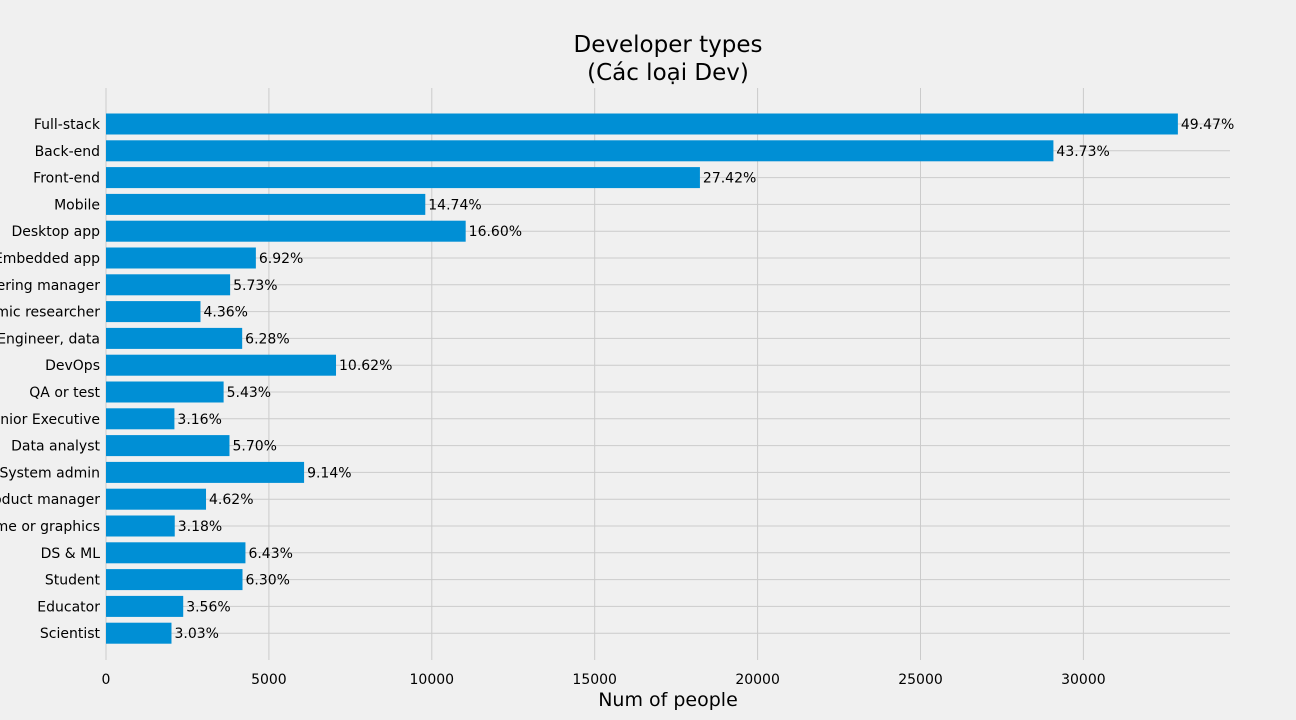 This screenshot has width=1296, height=720. What do you see at coordinates (67, 152) in the screenshot?
I see `y-tick-label: Back-end` at bounding box center [67, 152].